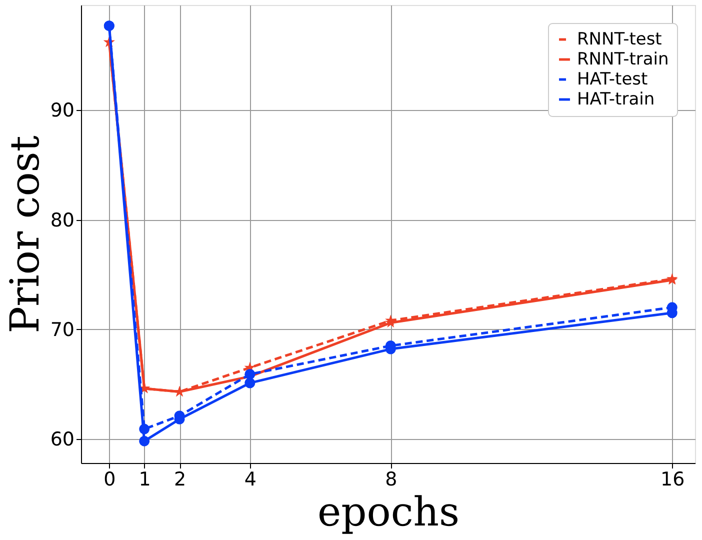  Describe the element at coordinates (388, 513) in the screenshot. I see `x-axis-title: epochs` at that location.